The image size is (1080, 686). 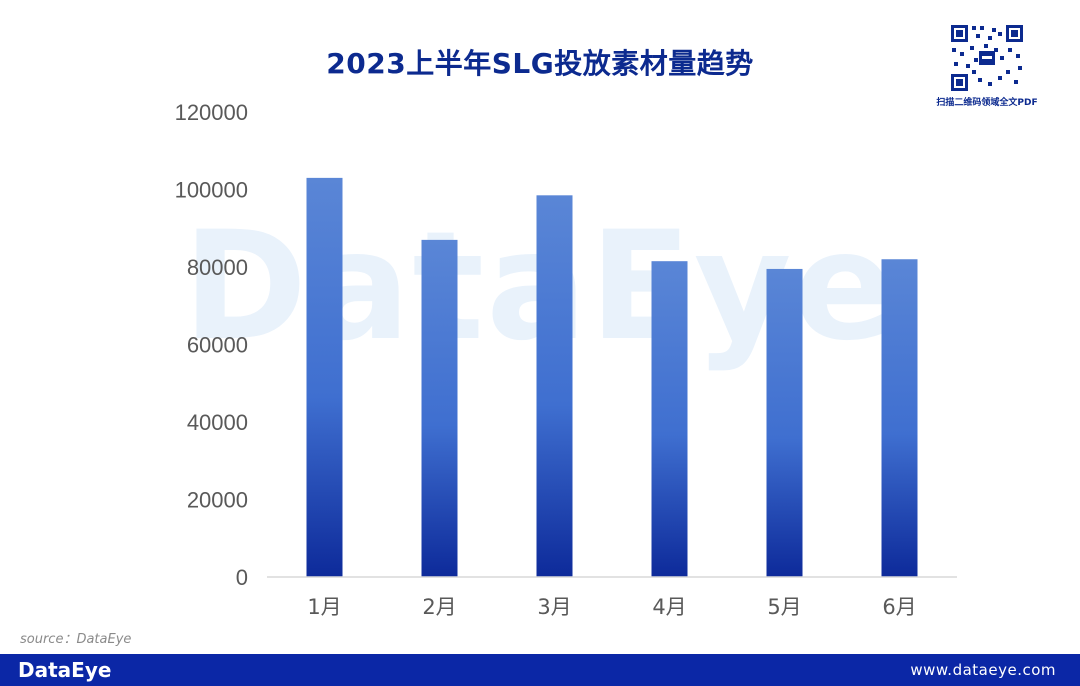 What do you see at coordinates (324, 377) in the screenshot?
I see `bar-1月` at bounding box center [324, 377].